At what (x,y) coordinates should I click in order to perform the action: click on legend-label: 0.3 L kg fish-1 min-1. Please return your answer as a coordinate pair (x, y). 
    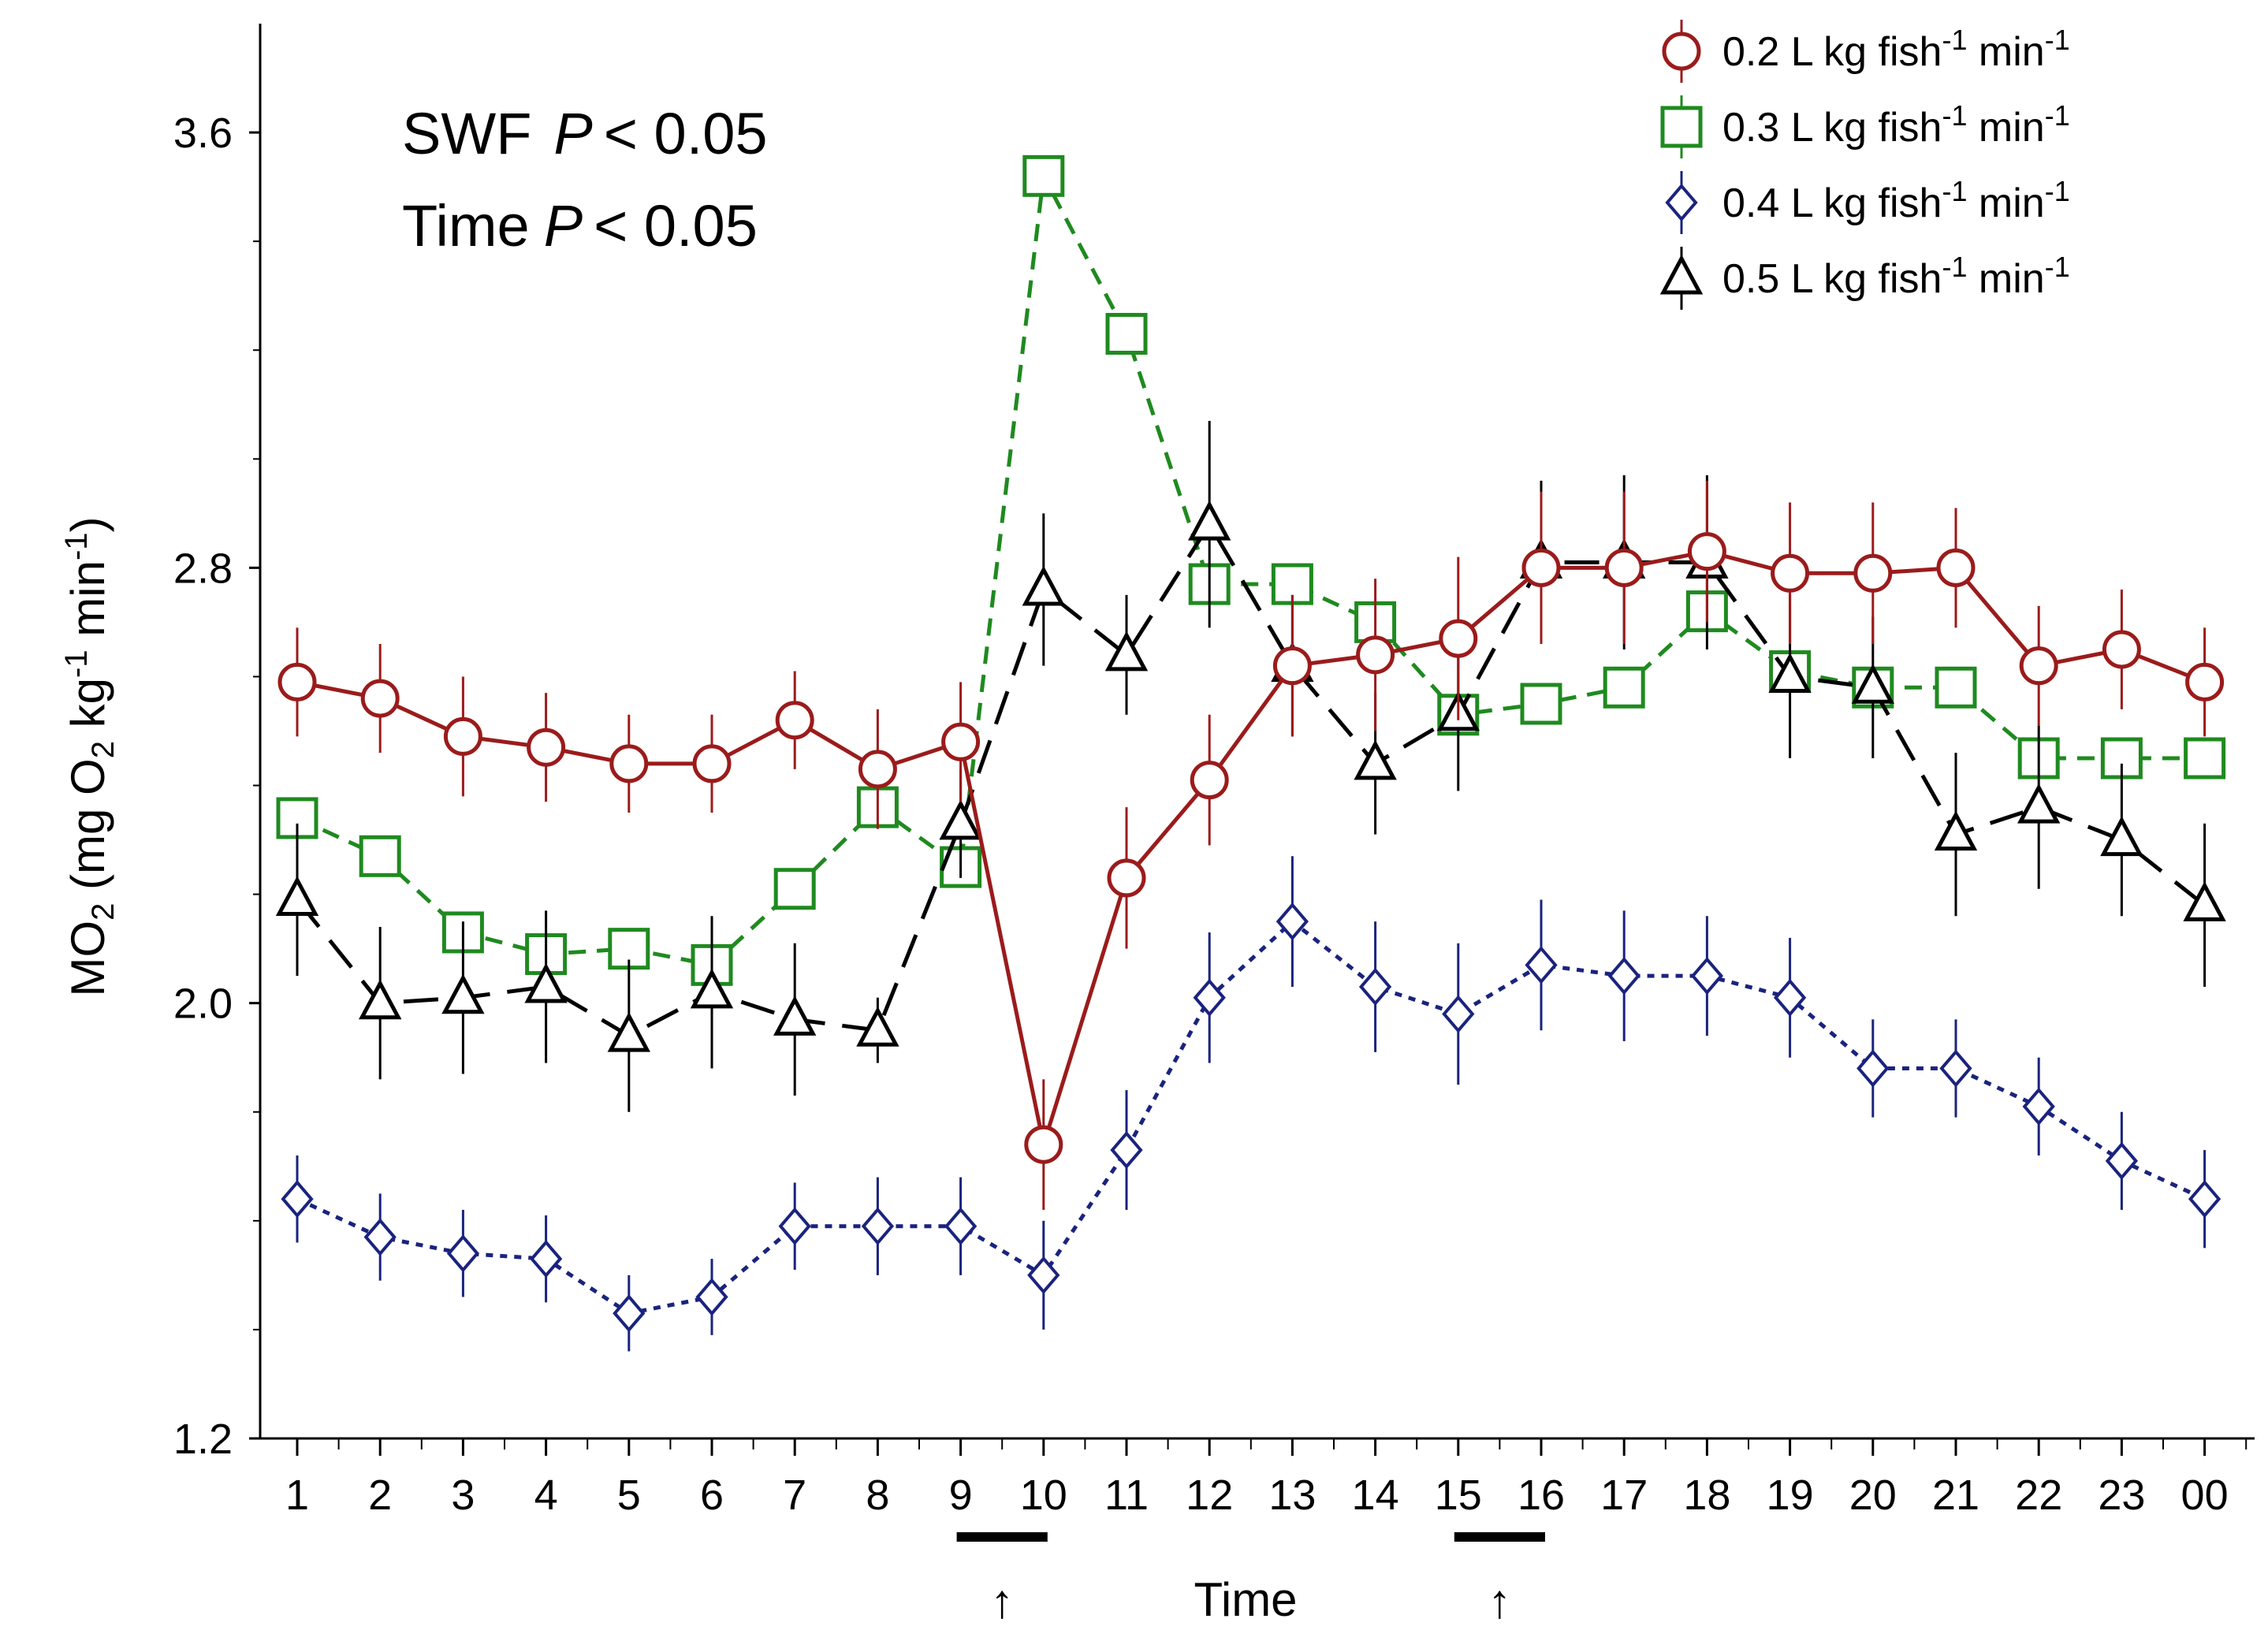
    Looking at the image, I should click on (1896, 125).